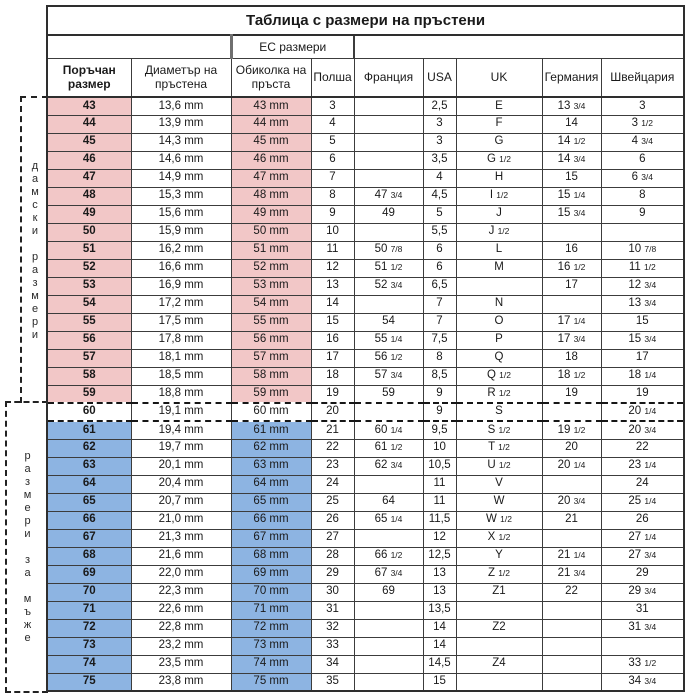 This screenshot has width=685, height=699. Describe the element at coordinates (271, 430) in the screenshot. I see `table-cell: 61 mm` at that location.